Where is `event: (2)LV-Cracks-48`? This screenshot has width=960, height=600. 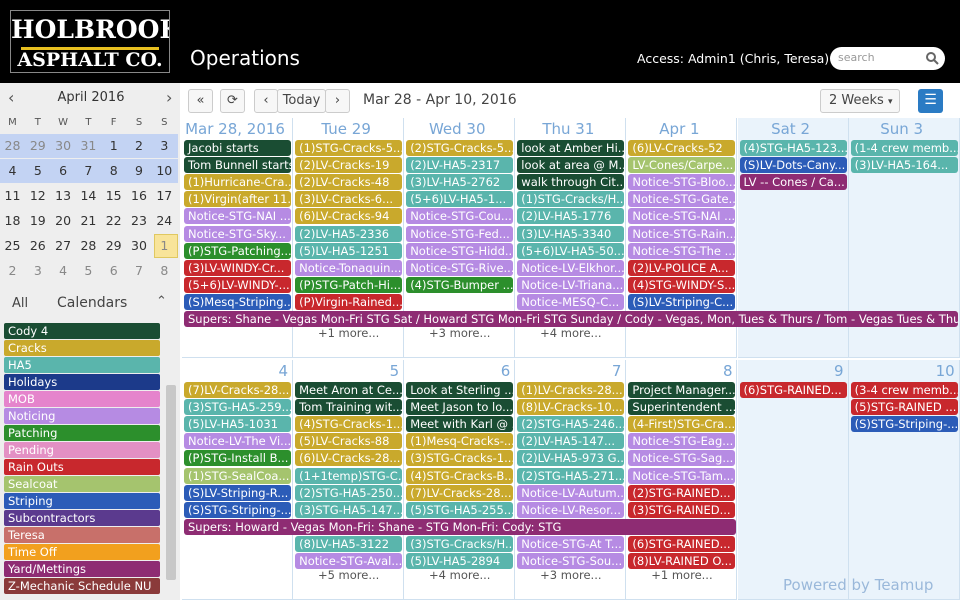 event: (2)LV-Cracks-48 is located at coordinates (349, 182).